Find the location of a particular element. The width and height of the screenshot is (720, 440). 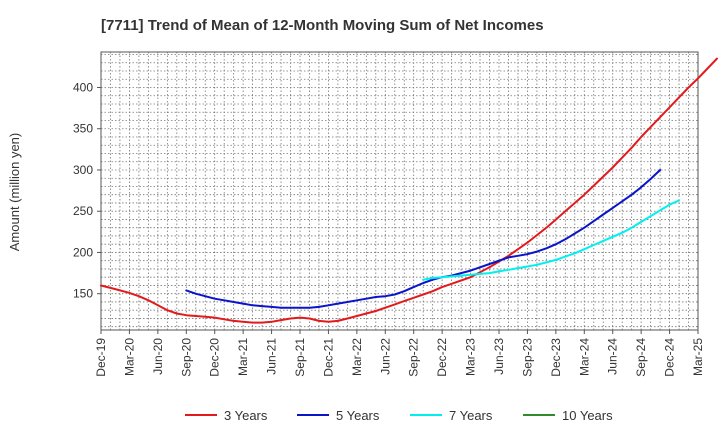

y-tick-label: 350 is located at coordinates (83, 129).